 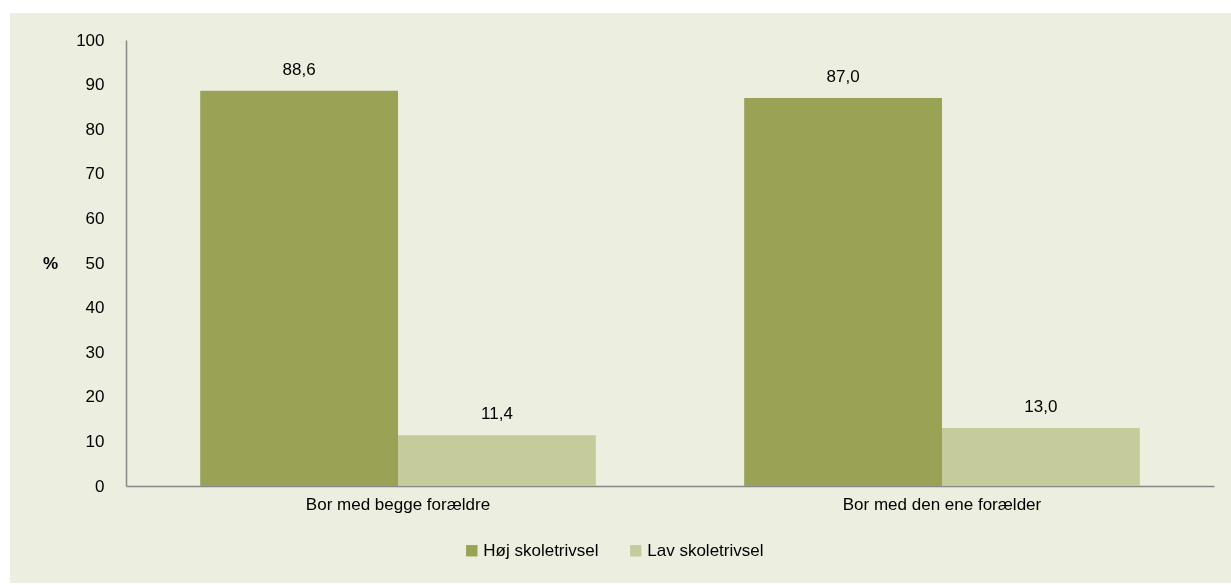 What do you see at coordinates (95, 129) in the screenshot?
I see `y-tick-label: 80` at bounding box center [95, 129].